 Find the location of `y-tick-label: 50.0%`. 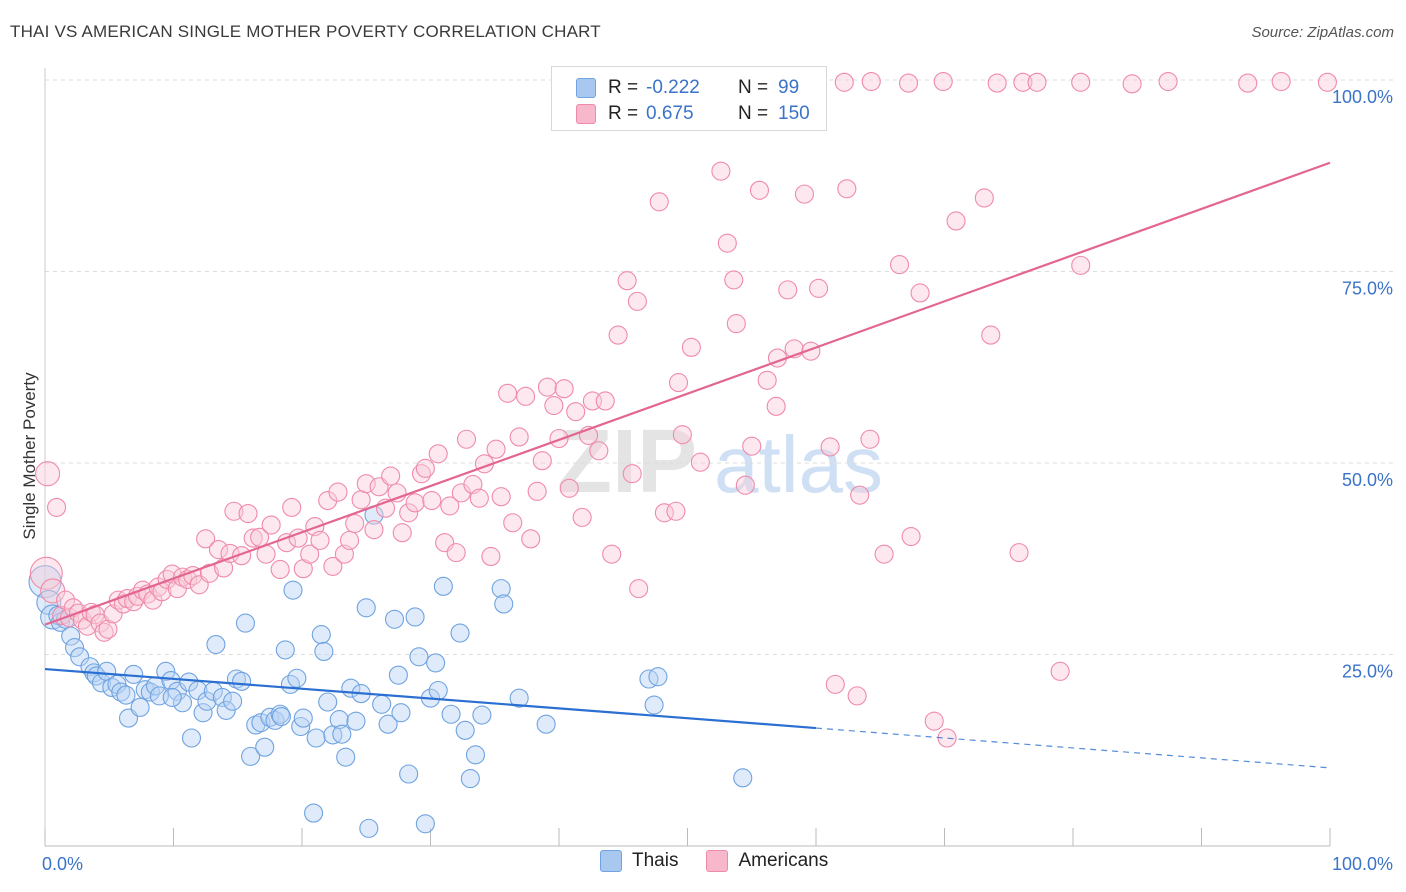

y-tick-label: 50.0% is located at coordinates (1367, 480).